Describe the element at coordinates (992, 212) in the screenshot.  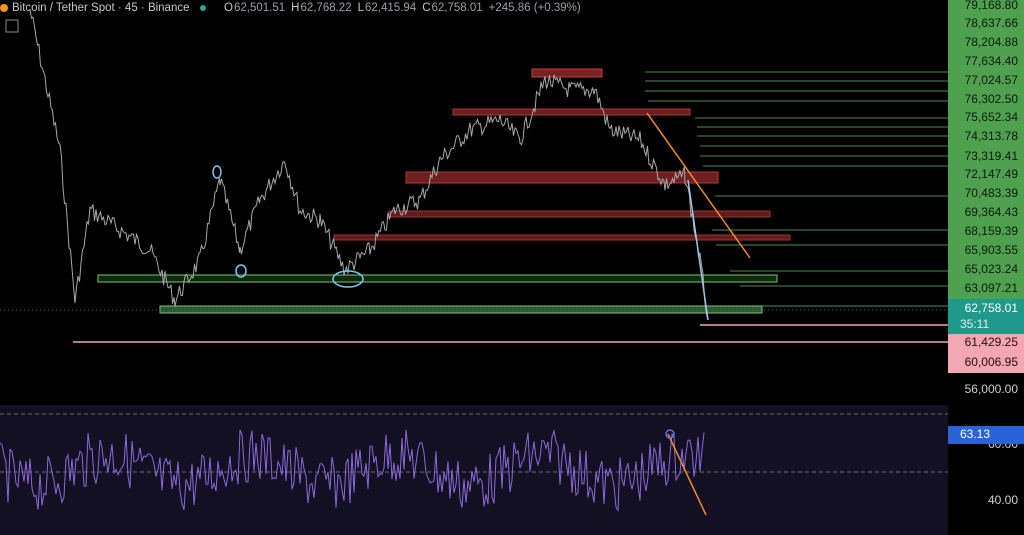
I see `price-label: 69,364.43` at that location.